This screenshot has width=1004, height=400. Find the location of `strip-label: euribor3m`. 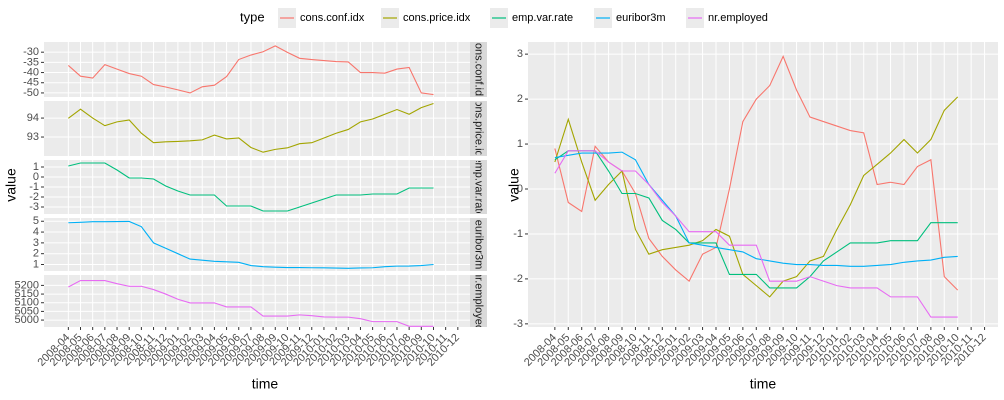

strip-label: euribor3m is located at coordinates (479, 245).